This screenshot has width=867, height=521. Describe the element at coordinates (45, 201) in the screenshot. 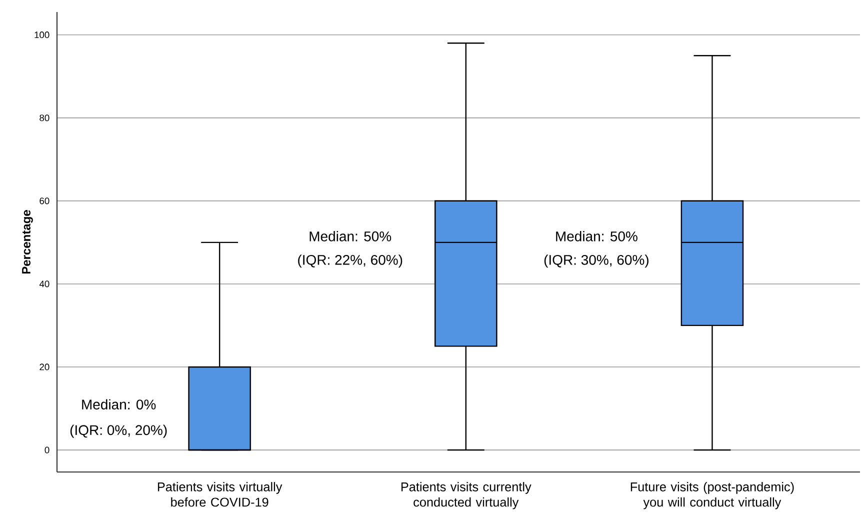

I see `y-tick-label: 60` at that location.